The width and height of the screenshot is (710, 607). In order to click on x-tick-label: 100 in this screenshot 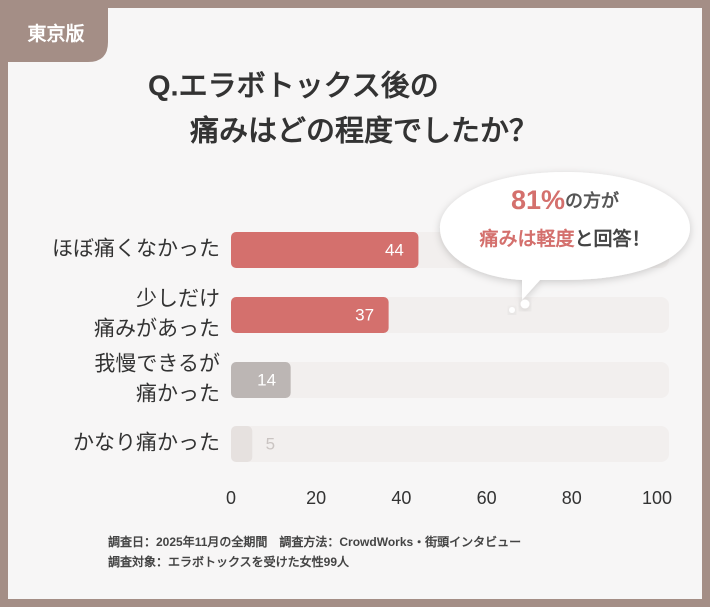, I will do `click(657, 498)`.